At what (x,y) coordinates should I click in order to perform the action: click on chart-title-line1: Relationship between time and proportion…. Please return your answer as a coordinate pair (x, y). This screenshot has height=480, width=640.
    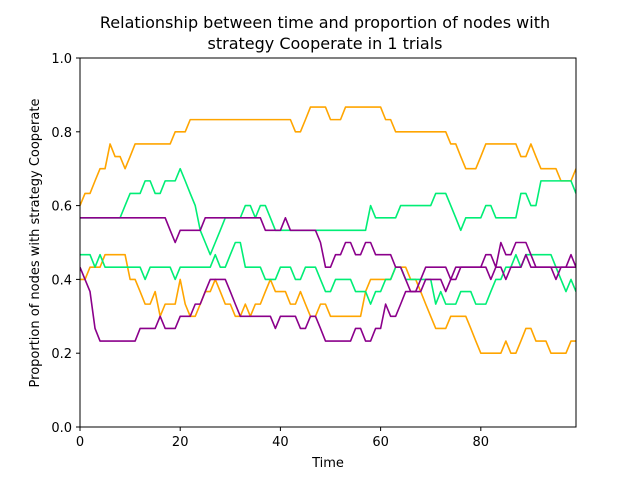
    Looking at the image, I should click on (325, 22).